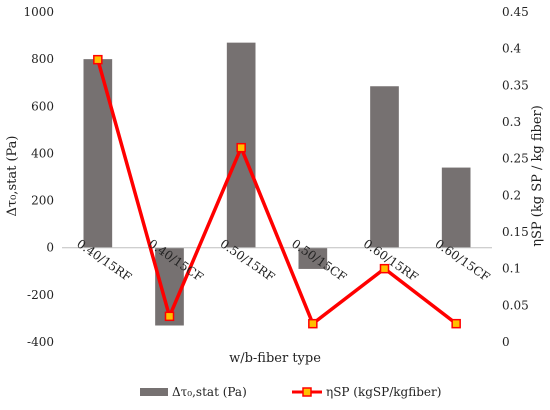  What do you see at coordinates (515, 85) in the screenshot?
I see `y2-tick-label-7: 0.35` at bounding box center [515, 85].